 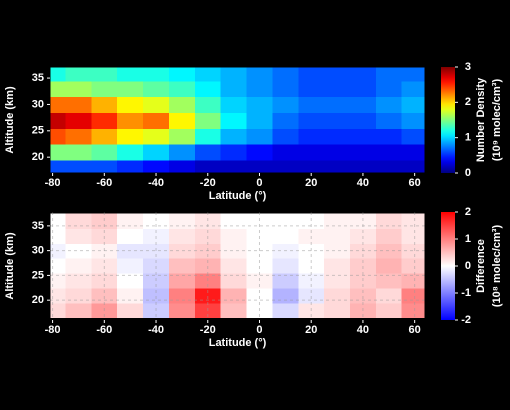 What do you see at coordinates (156, 330) in the screenshot?
I see `x-tick-label: -40` at bounding box center [156, 330].